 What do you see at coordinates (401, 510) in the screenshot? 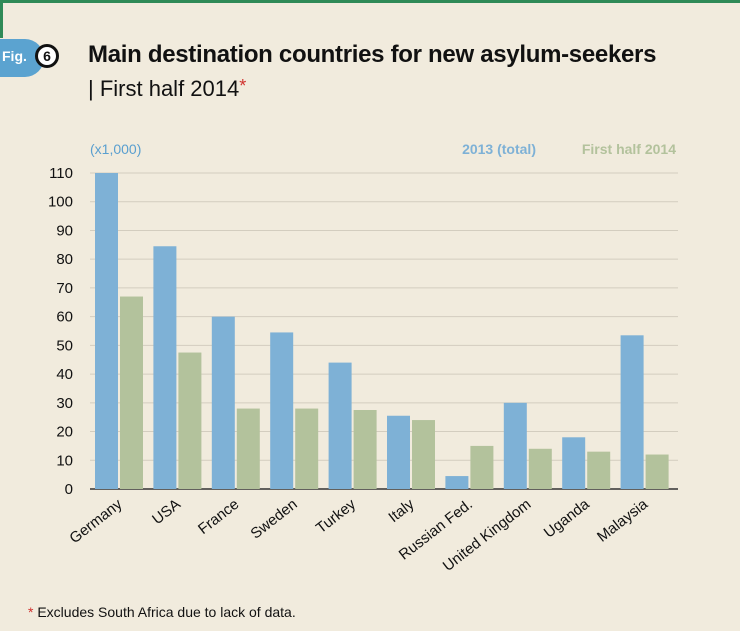
I see `x-tick-label: Italy` at bounding box center [401, 510].